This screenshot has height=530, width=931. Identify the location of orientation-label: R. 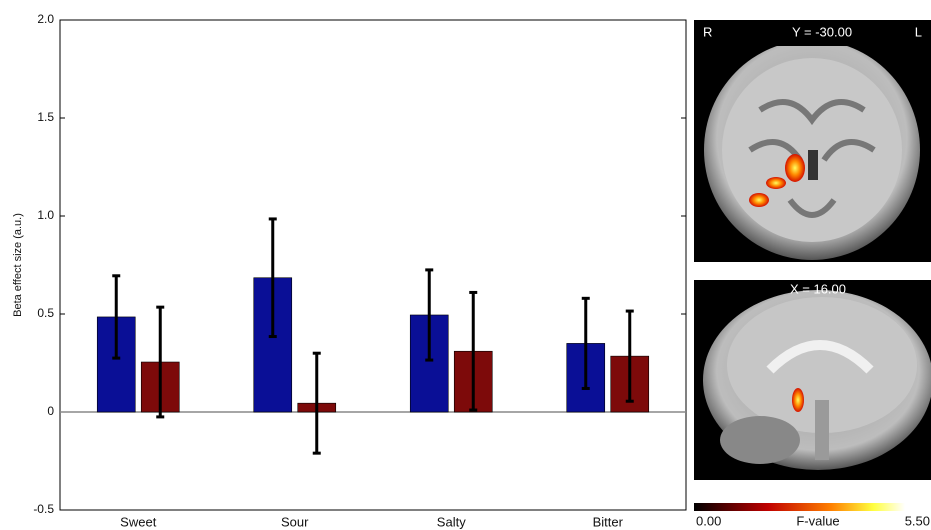
(707, 31).